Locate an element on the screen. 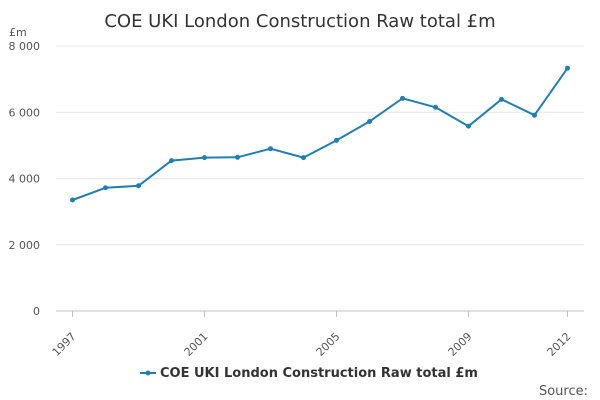  legend-label: COE UKI London Construction Raw total £m is located at coordinates (319, 373).